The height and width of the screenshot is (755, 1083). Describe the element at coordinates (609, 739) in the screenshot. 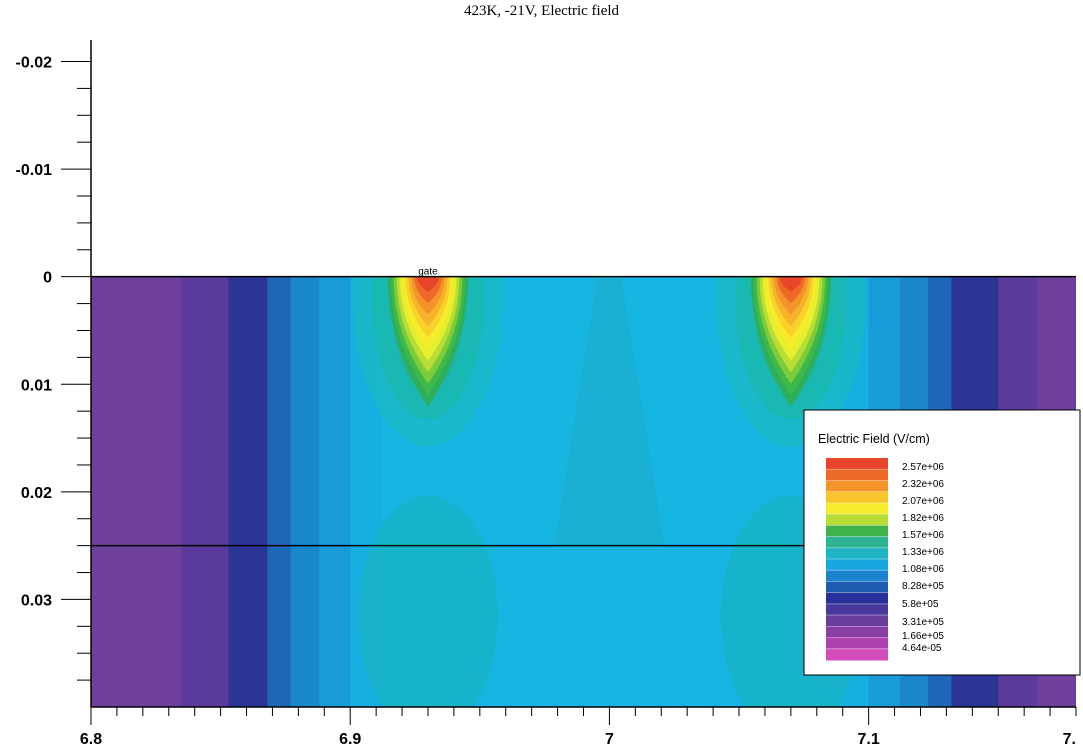

I see `x-tick-label: 7` at that location.